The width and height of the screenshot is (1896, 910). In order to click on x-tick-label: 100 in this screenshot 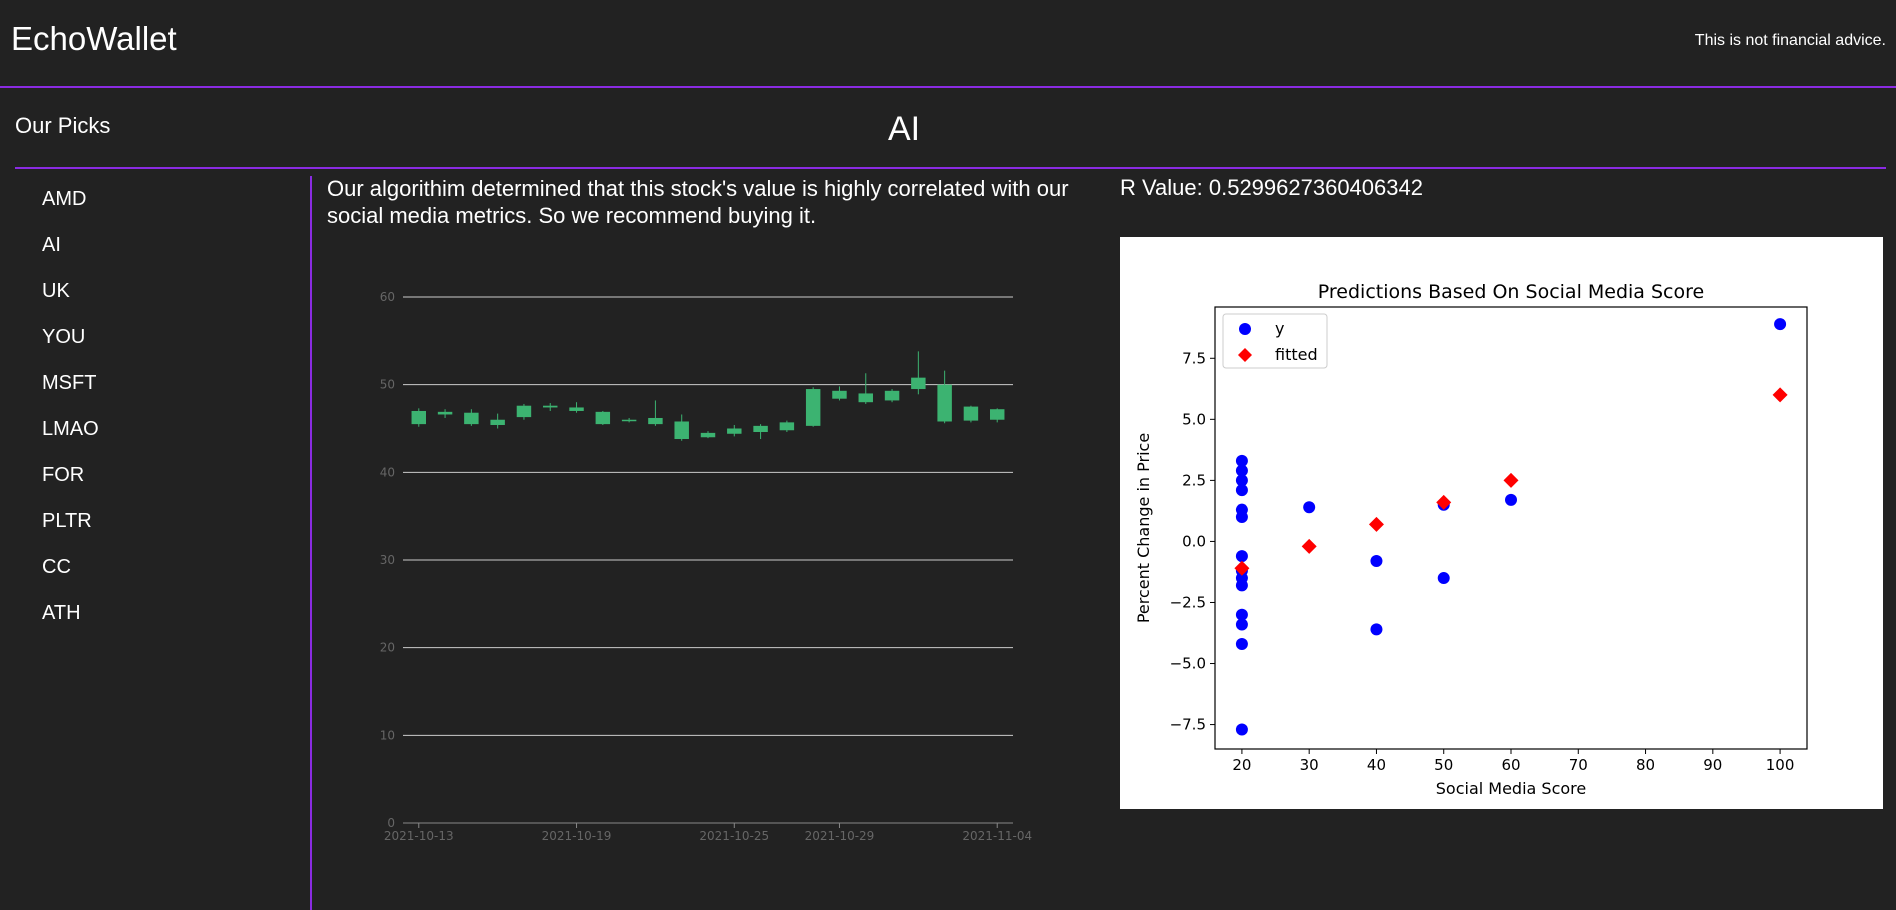, I will do `click(1780, 765)`.